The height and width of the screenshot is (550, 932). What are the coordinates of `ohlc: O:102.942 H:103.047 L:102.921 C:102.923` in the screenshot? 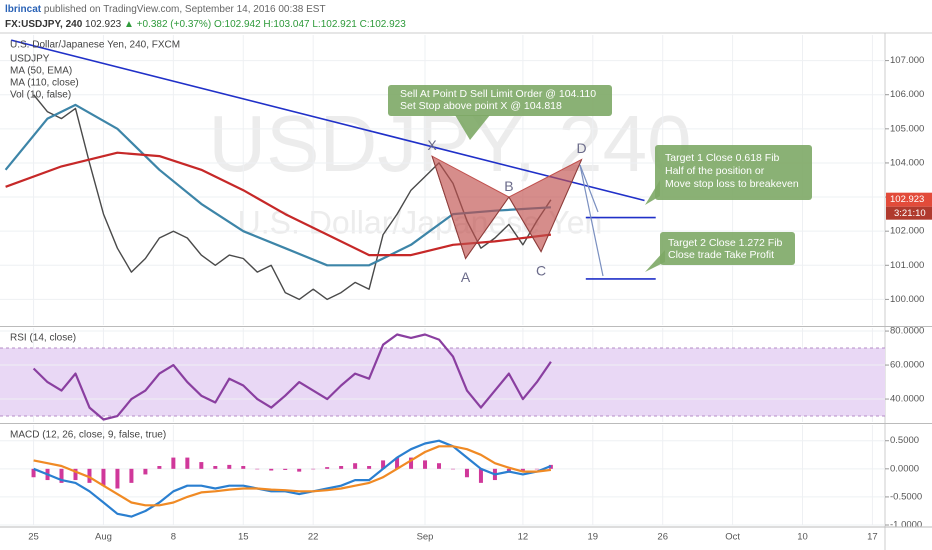 It's located at (310, 24).